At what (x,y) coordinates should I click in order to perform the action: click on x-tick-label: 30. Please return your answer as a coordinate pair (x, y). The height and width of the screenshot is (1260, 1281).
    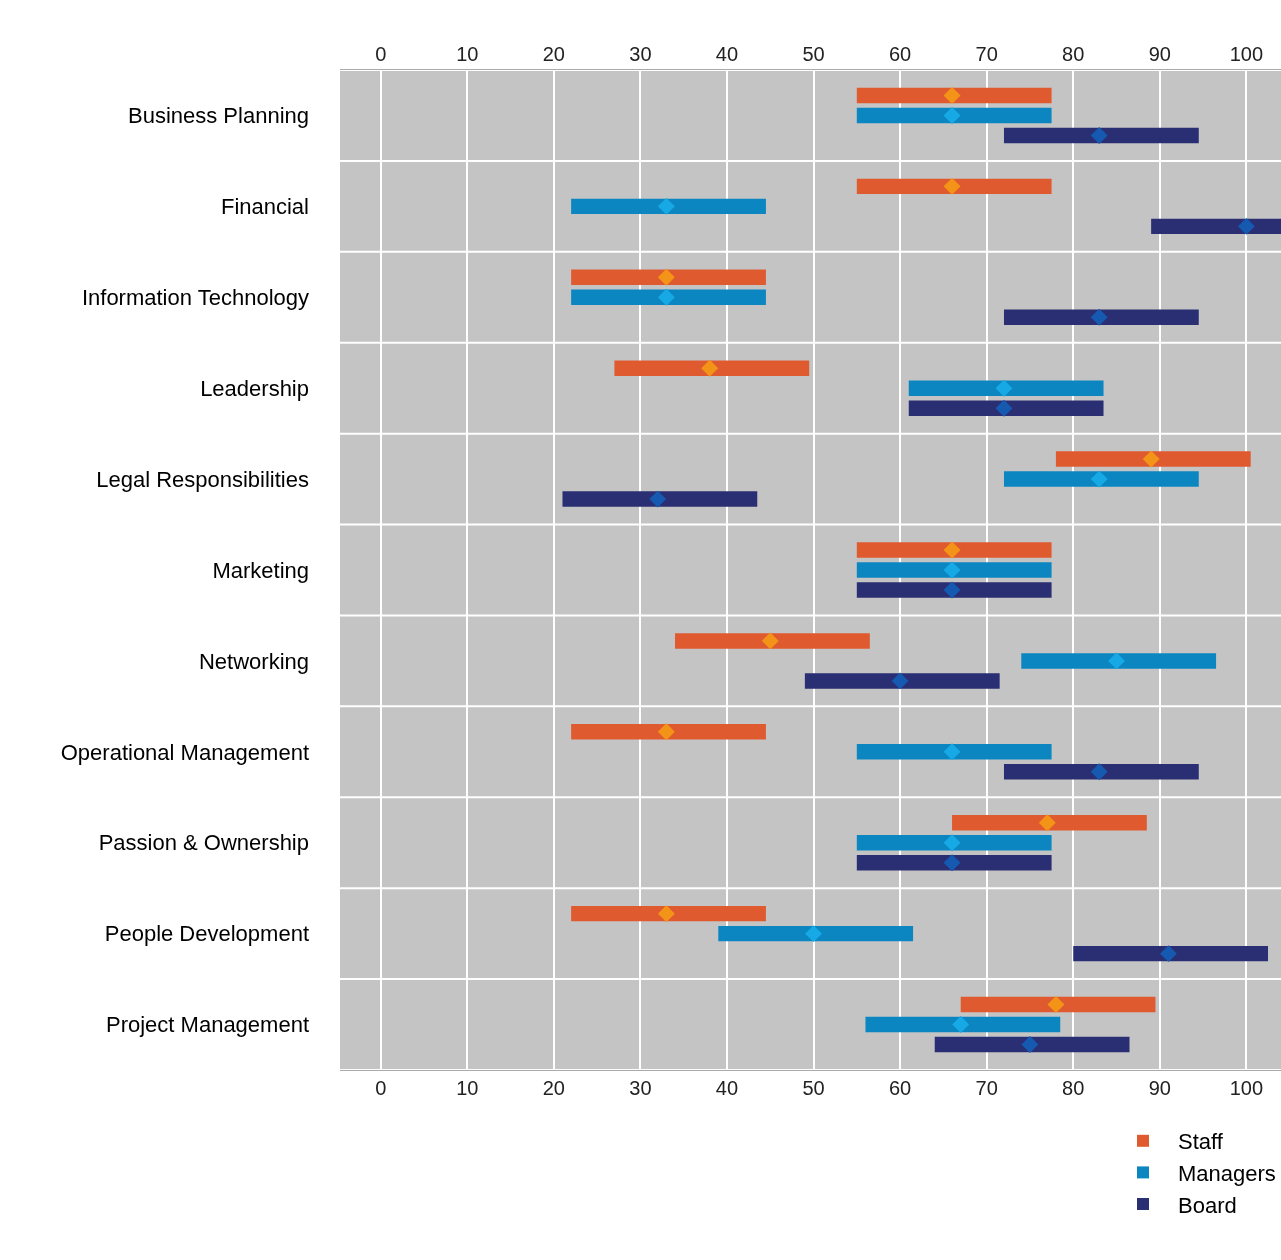
    Looking at the image, I should click on (640, 54).